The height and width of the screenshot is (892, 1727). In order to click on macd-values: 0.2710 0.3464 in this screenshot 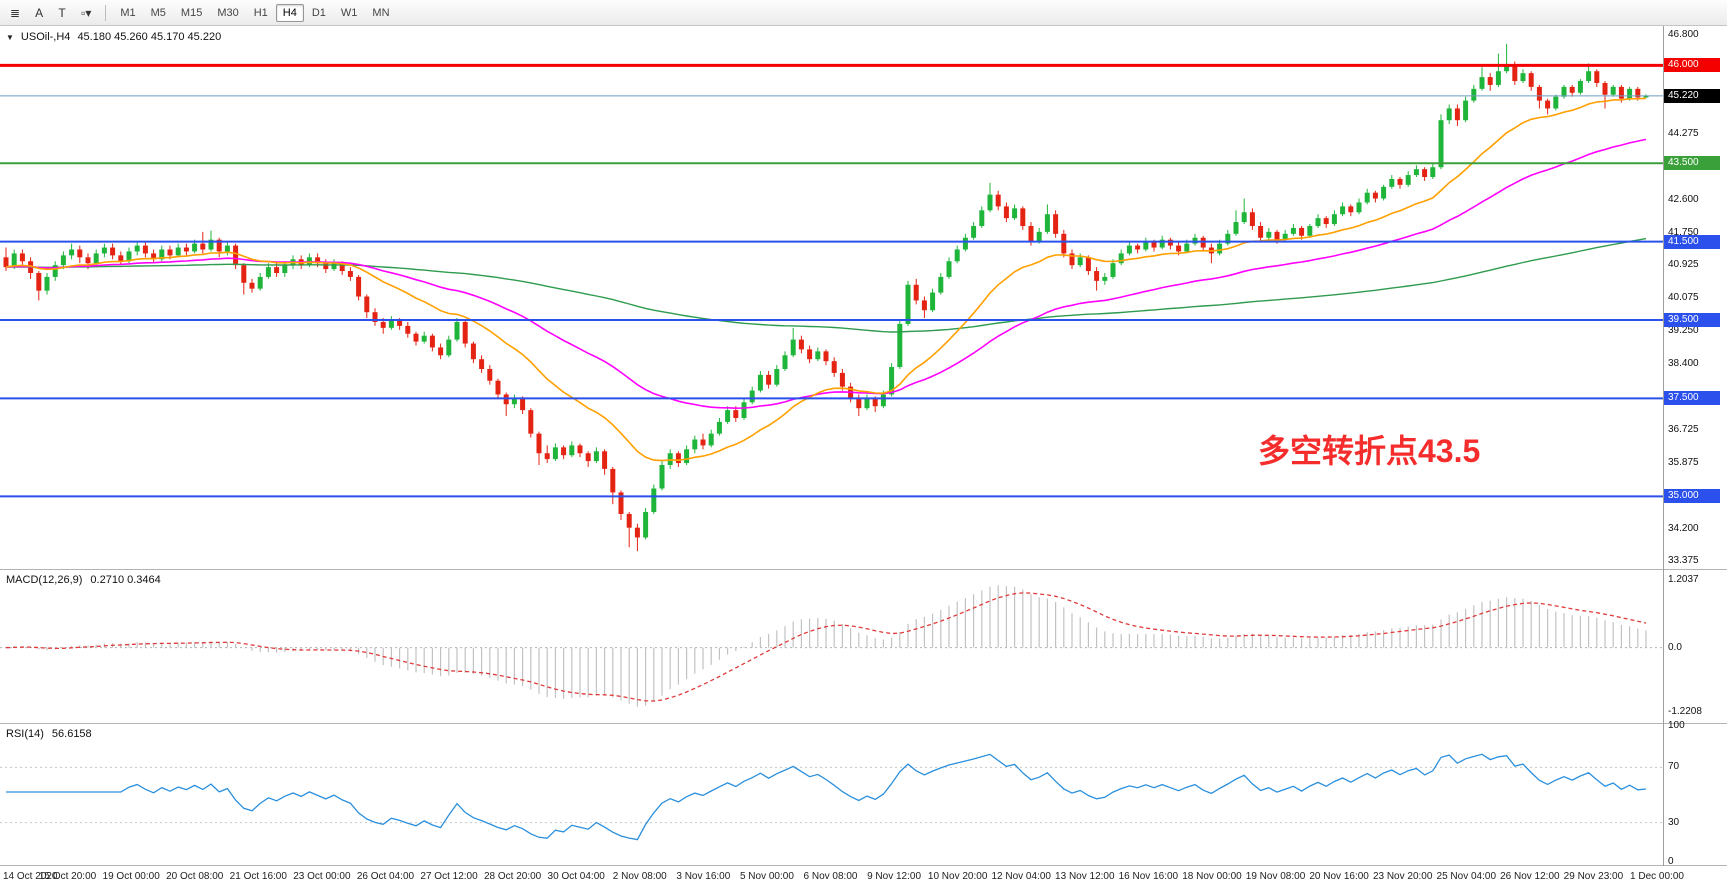, I will do `click(125, 580)`.